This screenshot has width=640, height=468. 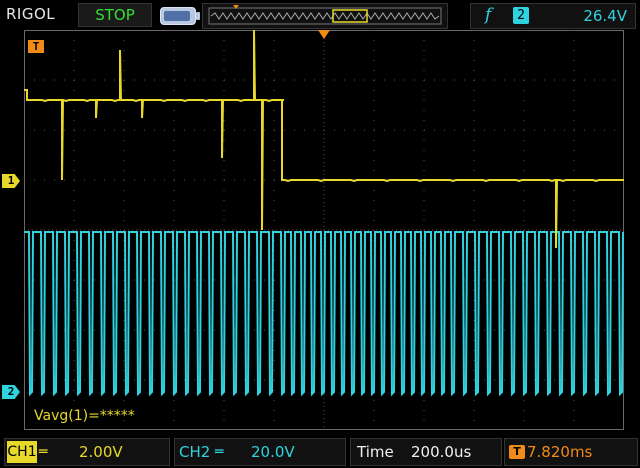 I want to click on time-scale: 200.0us, so click(x=441, y=452).